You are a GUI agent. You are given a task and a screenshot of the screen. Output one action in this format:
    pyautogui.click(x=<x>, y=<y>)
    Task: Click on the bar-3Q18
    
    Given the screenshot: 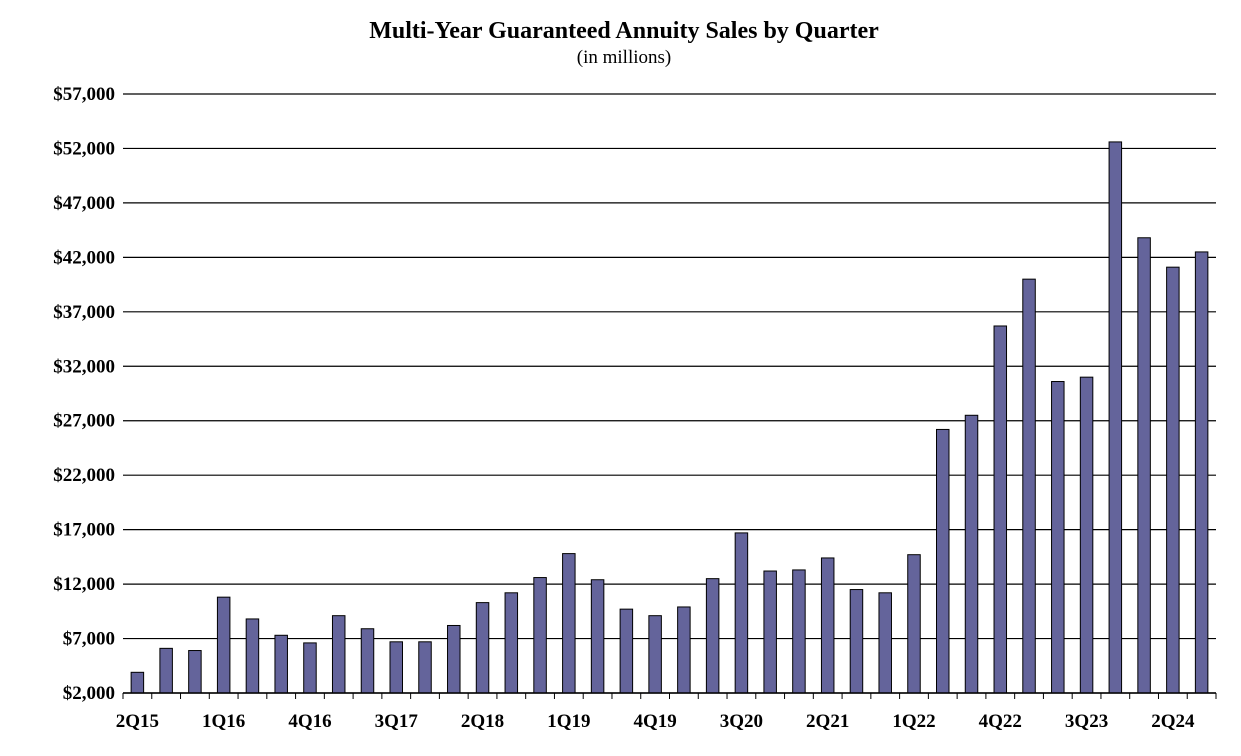 What is the action you would take?
    pyautogui.click(x=511, y=643)
    